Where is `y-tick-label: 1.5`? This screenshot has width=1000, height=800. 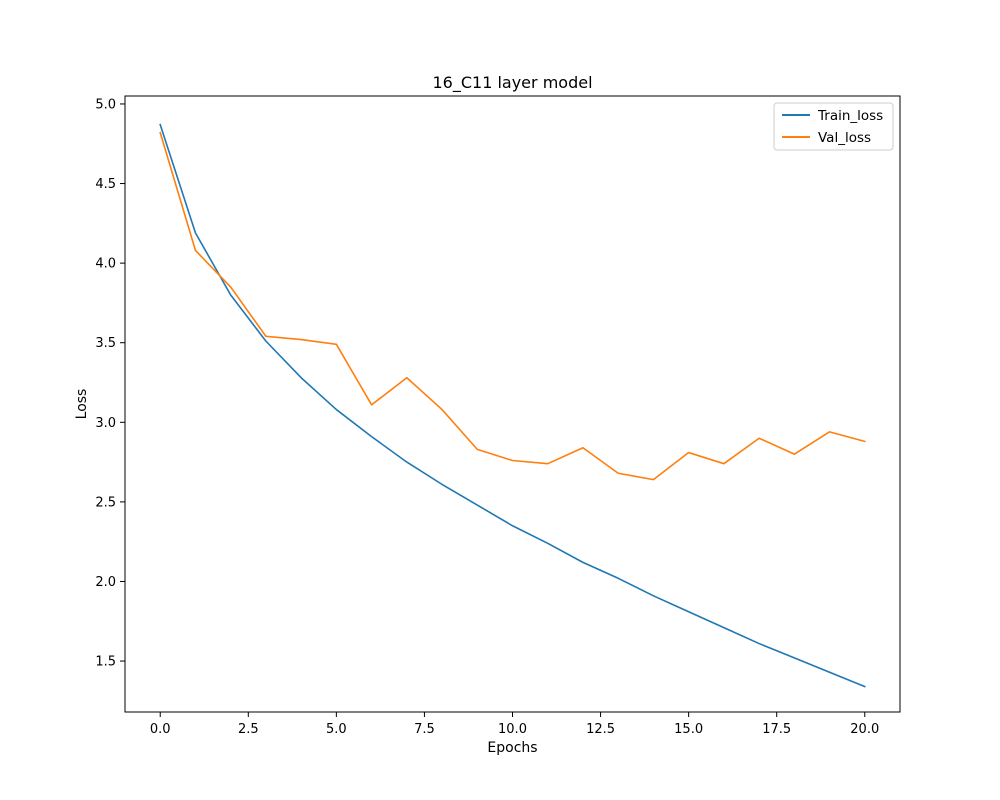
y-tick-label: 1.5 is located at coordinates (105, 662).